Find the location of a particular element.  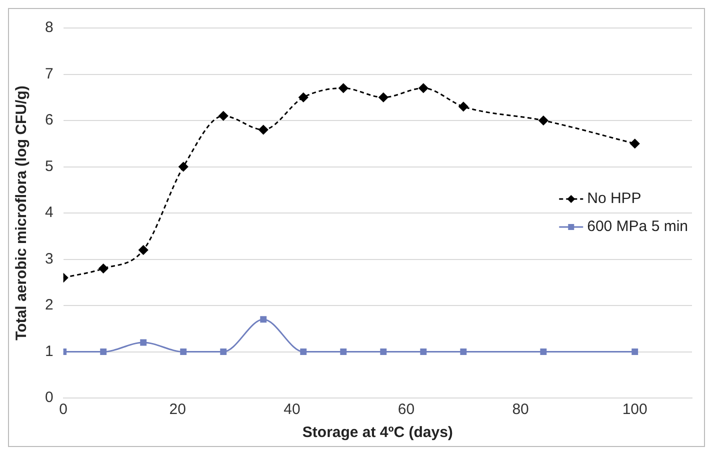

x-tick-label: 80 is located at coordinates (520, 409).